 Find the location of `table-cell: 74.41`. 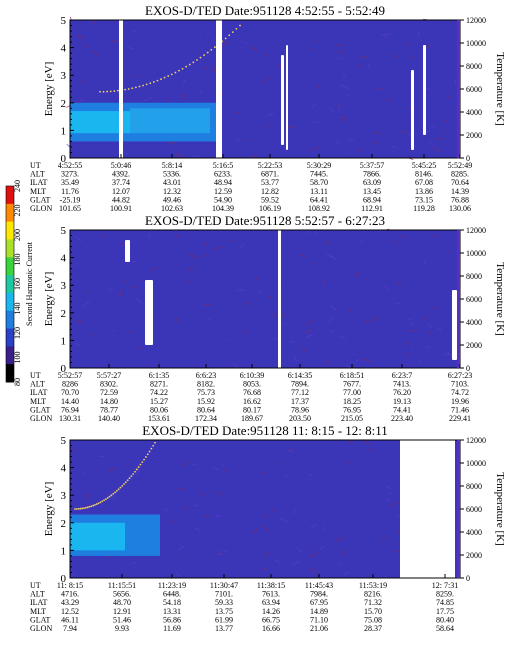

table-cell: 74.41 is located at coordinates (402, 409).